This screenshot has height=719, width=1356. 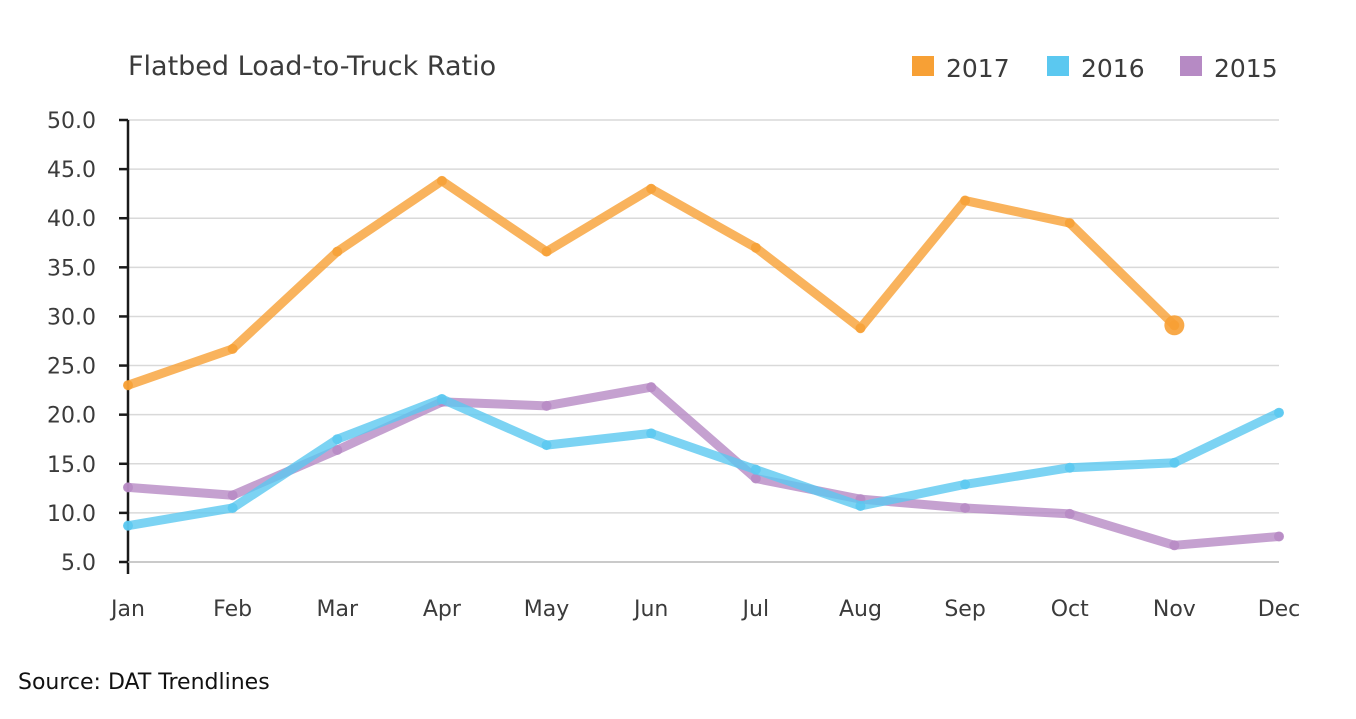 I want to click on legend-label: 2016, so click(x=1113, y=68).